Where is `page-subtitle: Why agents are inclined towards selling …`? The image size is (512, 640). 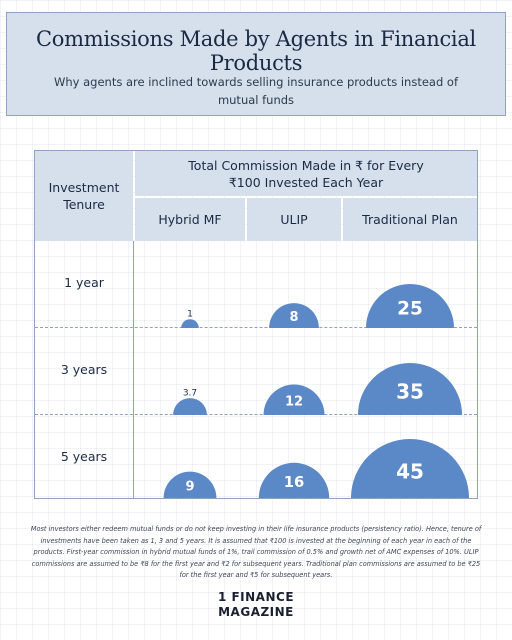
page-subtitle: Why agents are inclined towards selling … is located at coordinates (256, 91).